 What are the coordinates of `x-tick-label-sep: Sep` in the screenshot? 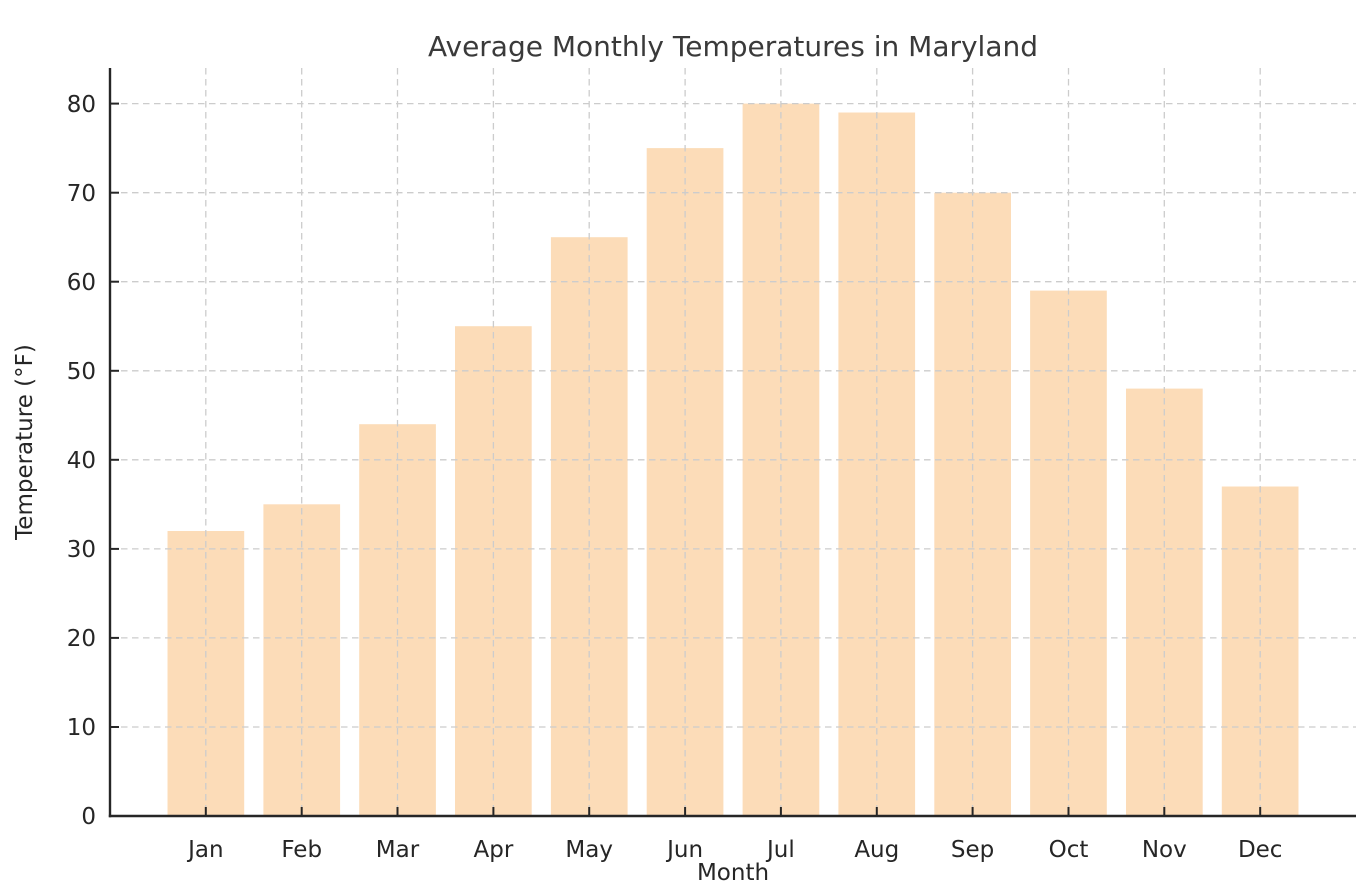 It's located at (972, 850).